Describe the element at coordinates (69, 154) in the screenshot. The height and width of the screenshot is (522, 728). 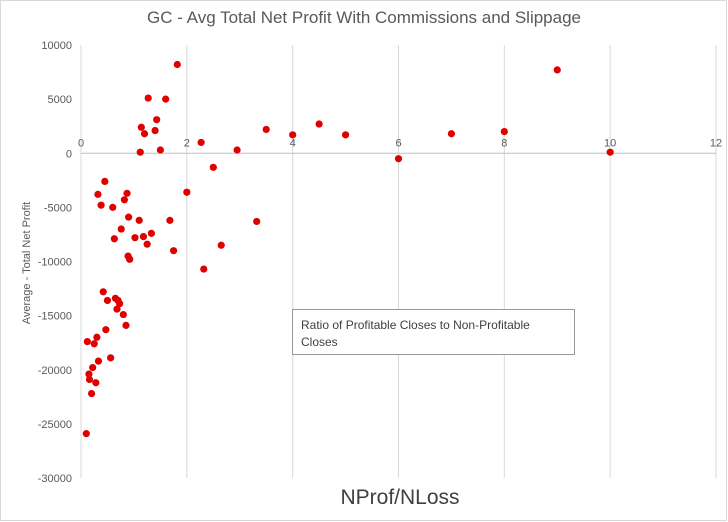
I see `y-tick-label: 0` at that location.